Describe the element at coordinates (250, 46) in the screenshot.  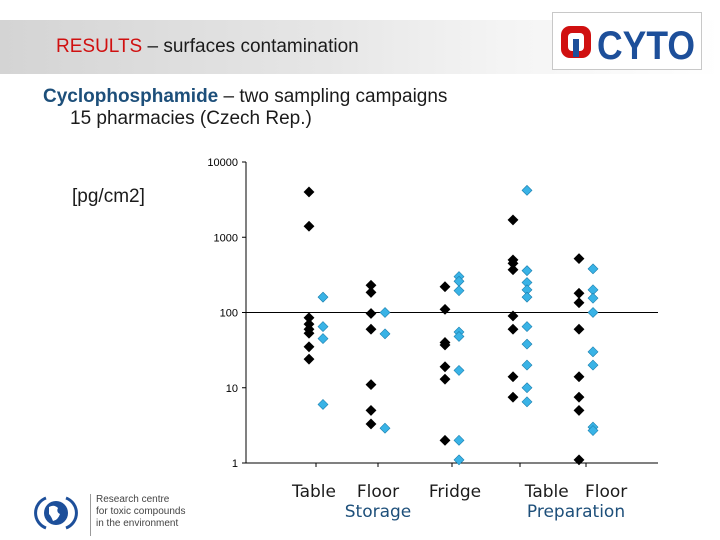
I see `slide-title-rest: – surfaces contamination` at that location.